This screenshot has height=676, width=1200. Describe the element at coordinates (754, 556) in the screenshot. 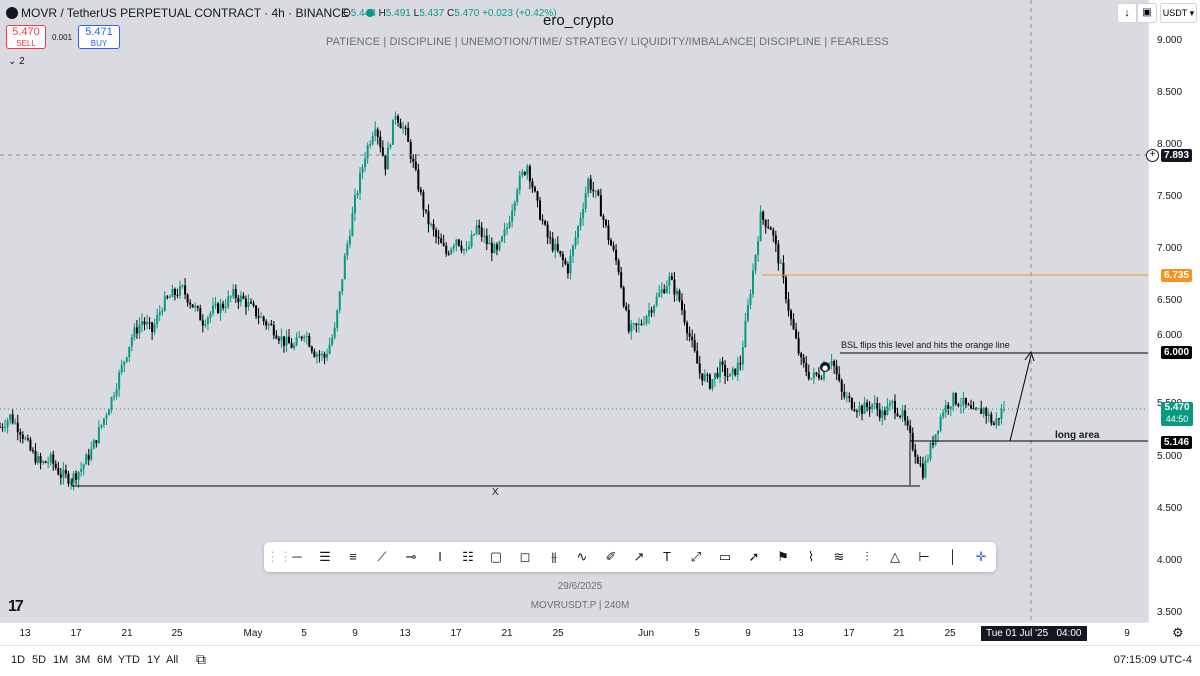

I see `arrow-icon: ➚` at that location.